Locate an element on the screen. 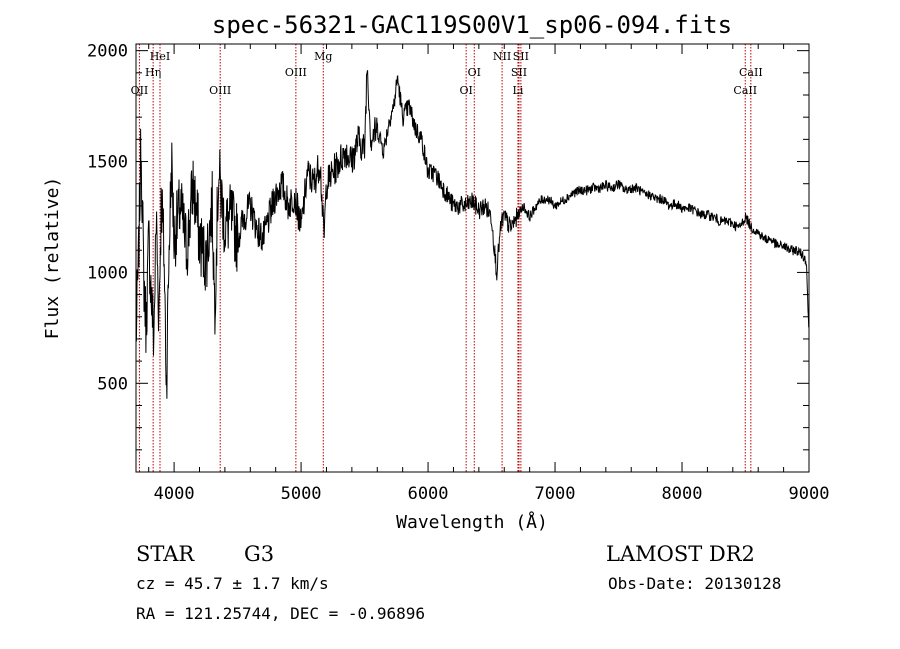 This screenshot has height=649, width=900. line-label-hei: HeI is located at coordinates (160, 56).